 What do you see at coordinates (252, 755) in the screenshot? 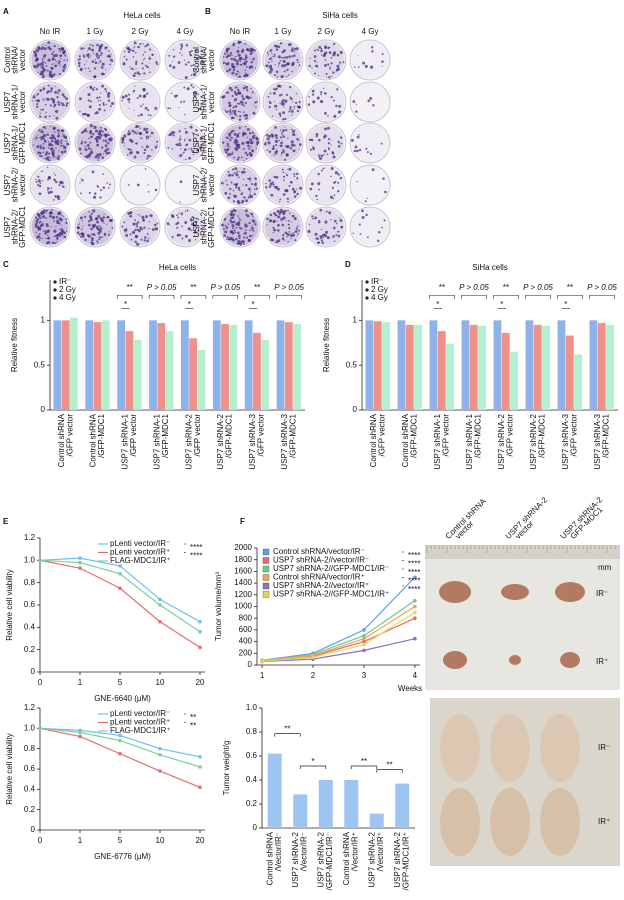
I see `y-tick-label: 0.6` at bounding box center [252, 755].